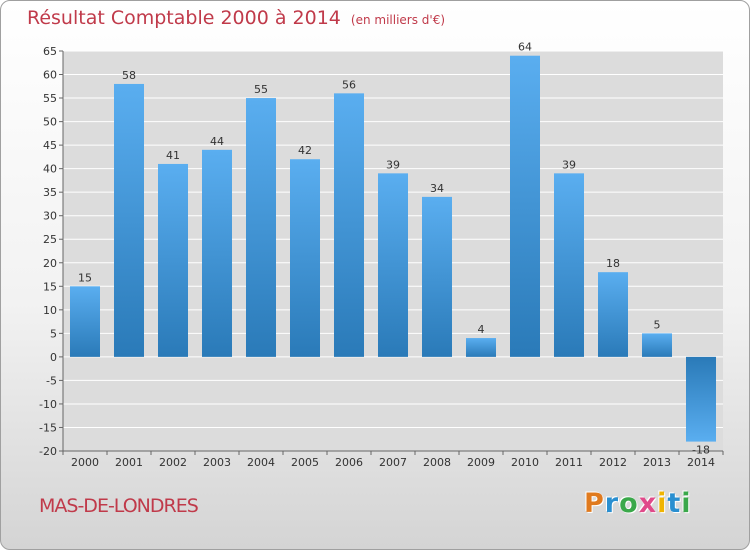 The height and width of the screenshot is (550, 750). I want to click on x-tick-label: 2004, so click(261, 462).